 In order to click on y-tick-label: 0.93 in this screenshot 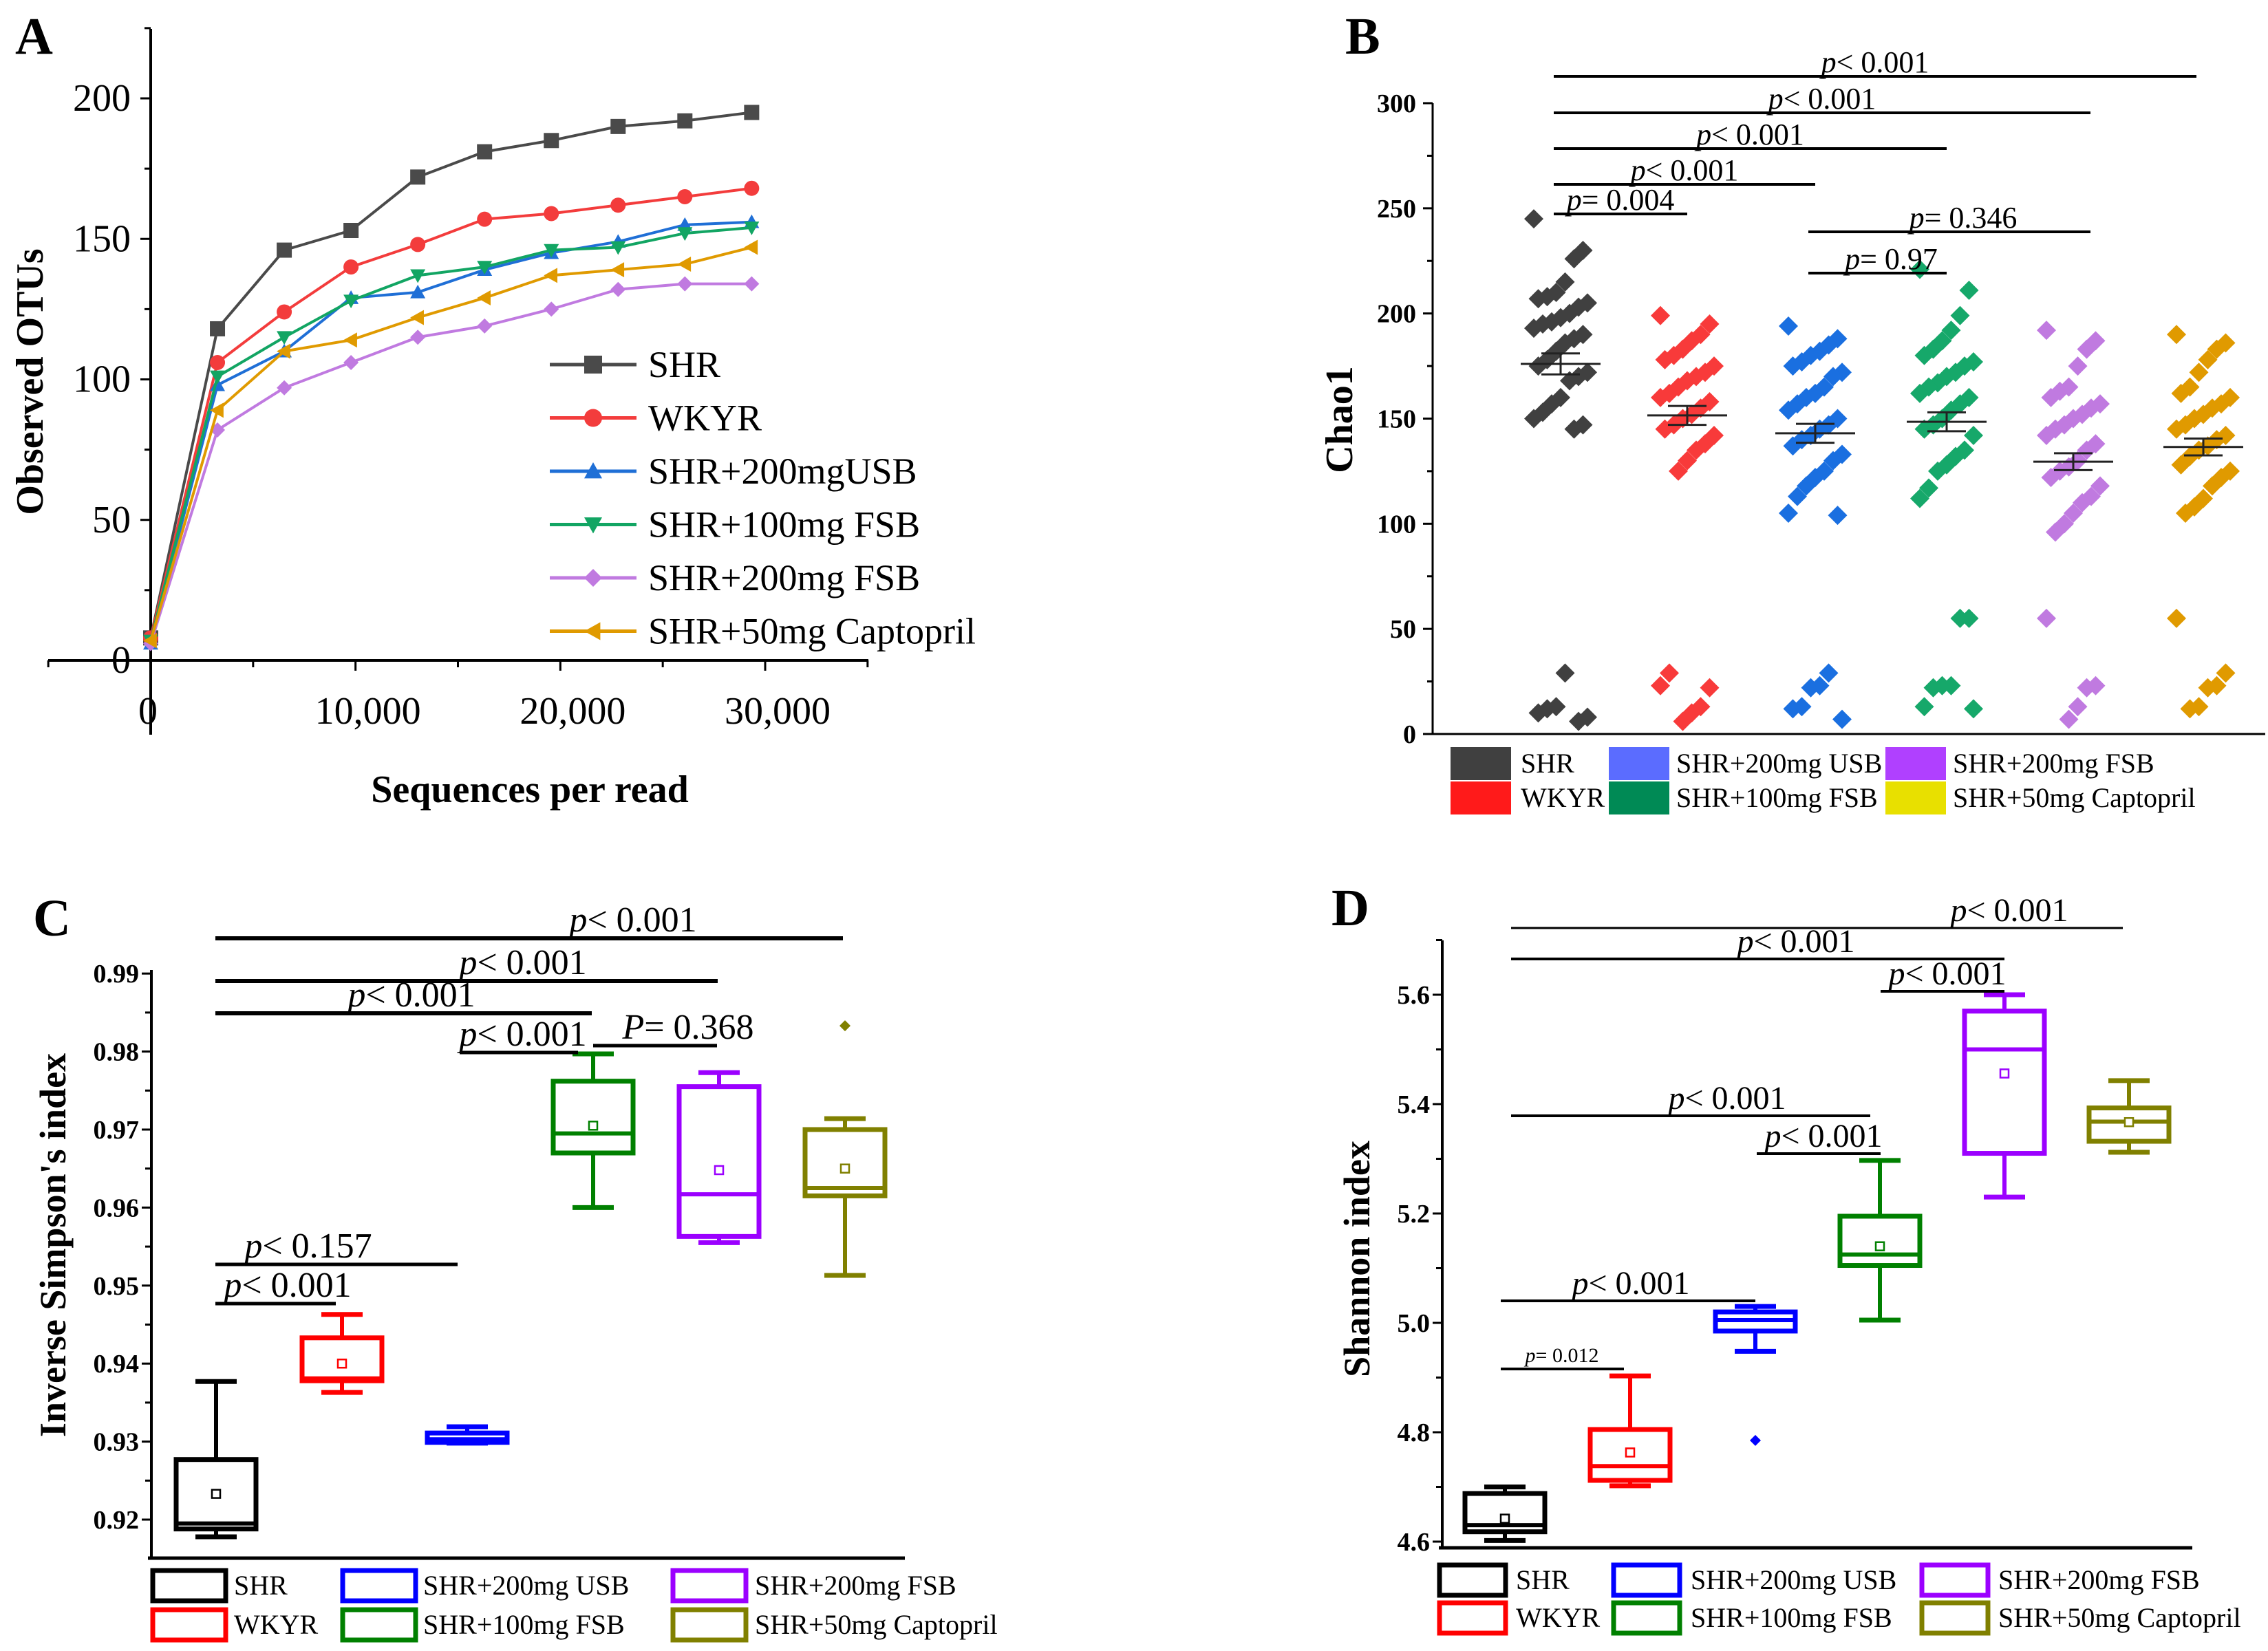, I will do `click(117, 1442)`.